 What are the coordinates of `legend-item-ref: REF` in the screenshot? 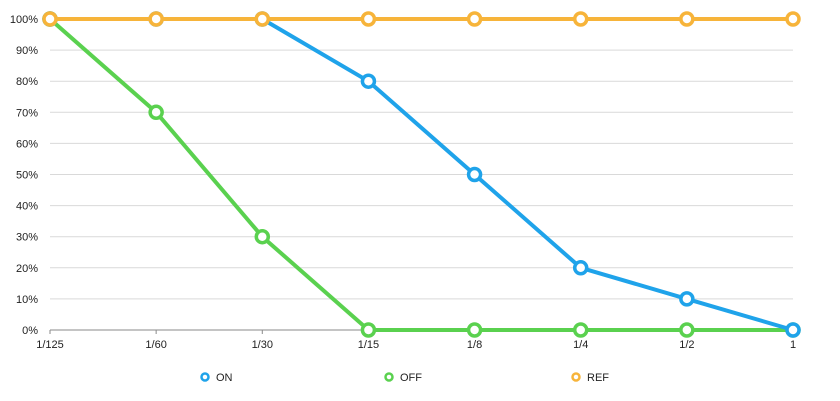 It's located at (590, 378).